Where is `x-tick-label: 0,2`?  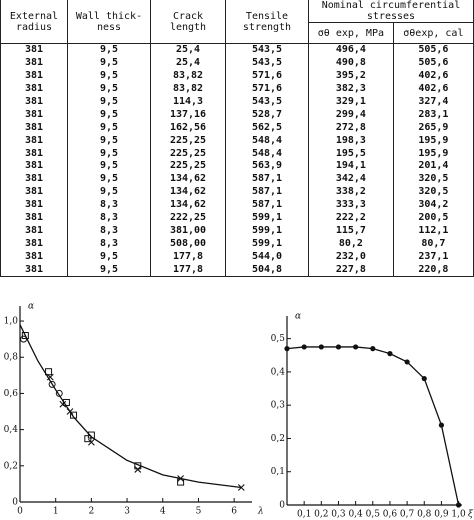
x-tick-label: 0,2 is located at coordinates (321, 515).